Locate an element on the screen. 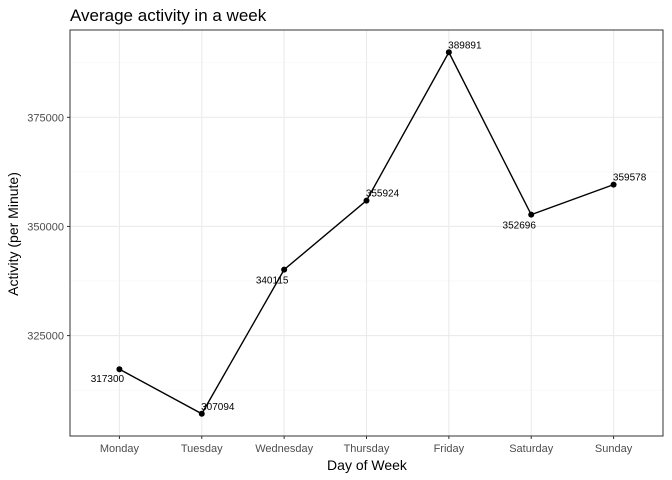 Image resolution: width=672 pixels, height=480 pixels. data-point-monday is located at coordinates (119, 369).